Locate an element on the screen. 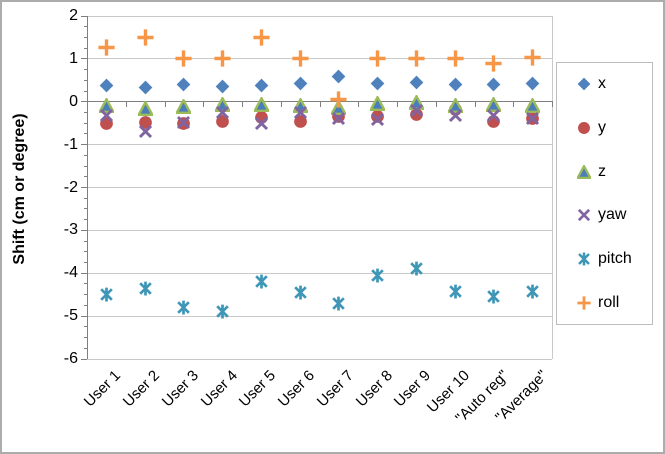 Image resolution: width=665 pixels, height=454 pixels. legend-entry-x: x is located at coordinates (604, 84).